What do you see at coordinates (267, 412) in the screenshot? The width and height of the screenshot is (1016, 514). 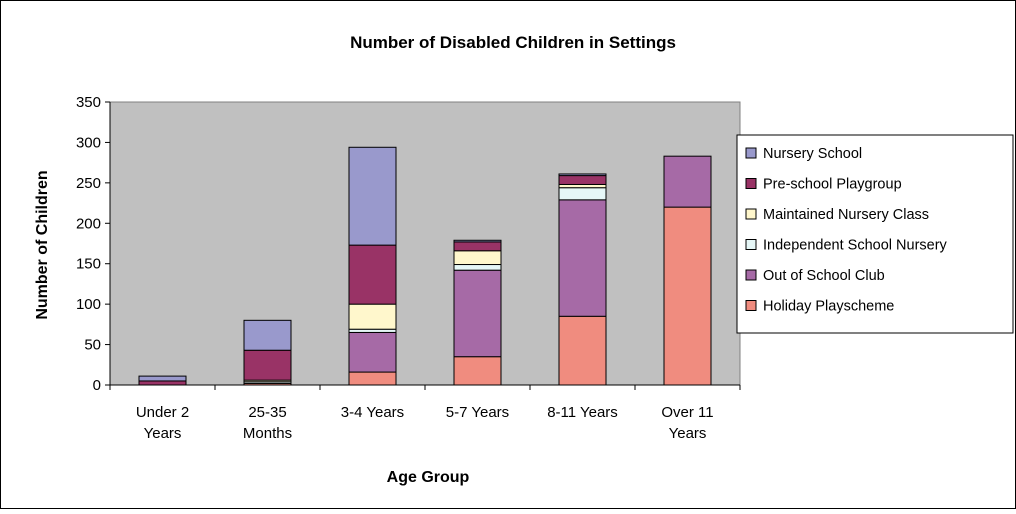 I see `x-tick-label-line: 25-35` at bounding box center [267, 412].